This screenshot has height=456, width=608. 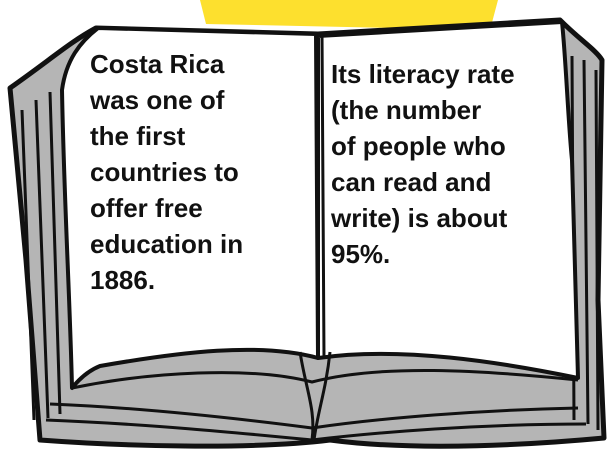 I want to click on book-spine, so click(x=315, y=237).